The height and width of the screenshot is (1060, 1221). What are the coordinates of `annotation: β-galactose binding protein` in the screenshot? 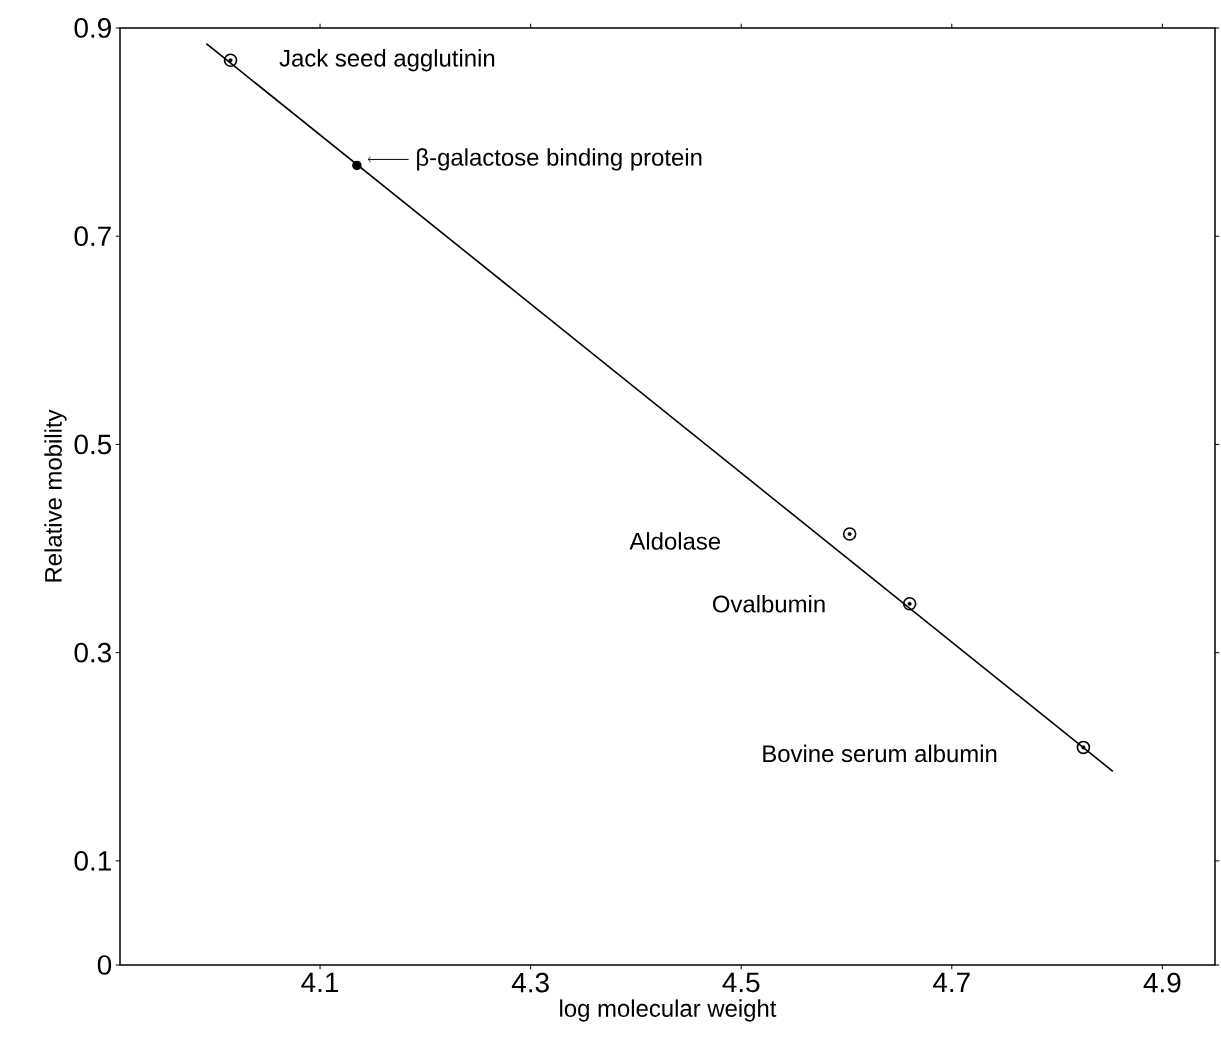 It's located at (559, 159).